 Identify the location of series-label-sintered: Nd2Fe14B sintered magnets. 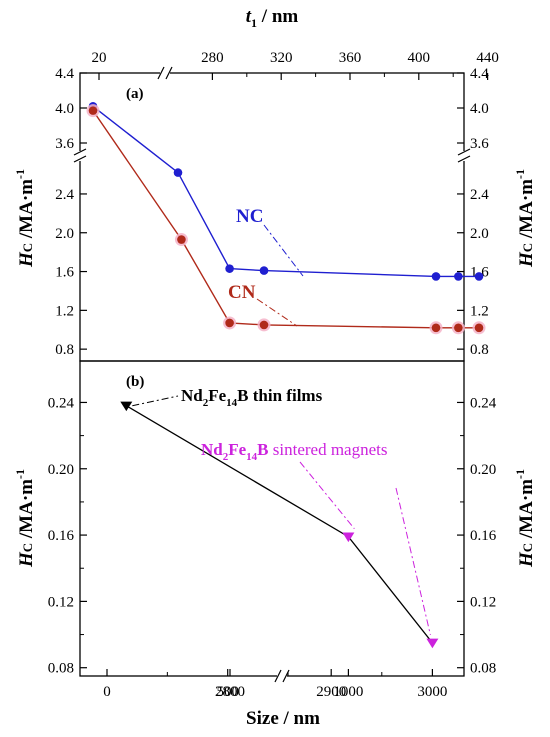
(294, 451).